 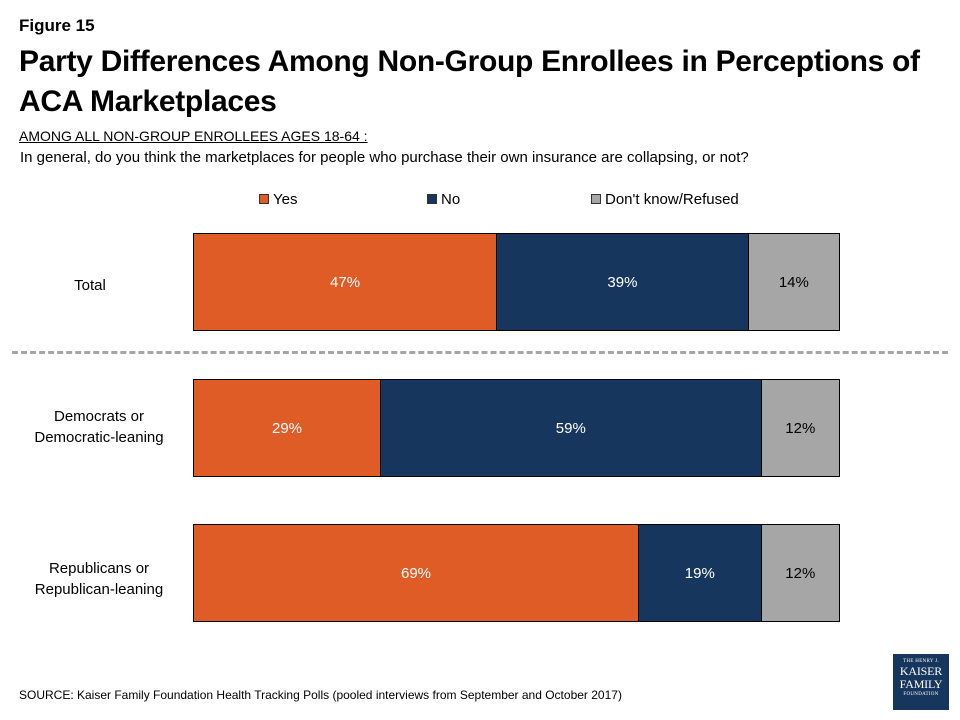 I want to click on bar-segment-yes: 29%, so click(x=288, y=428).